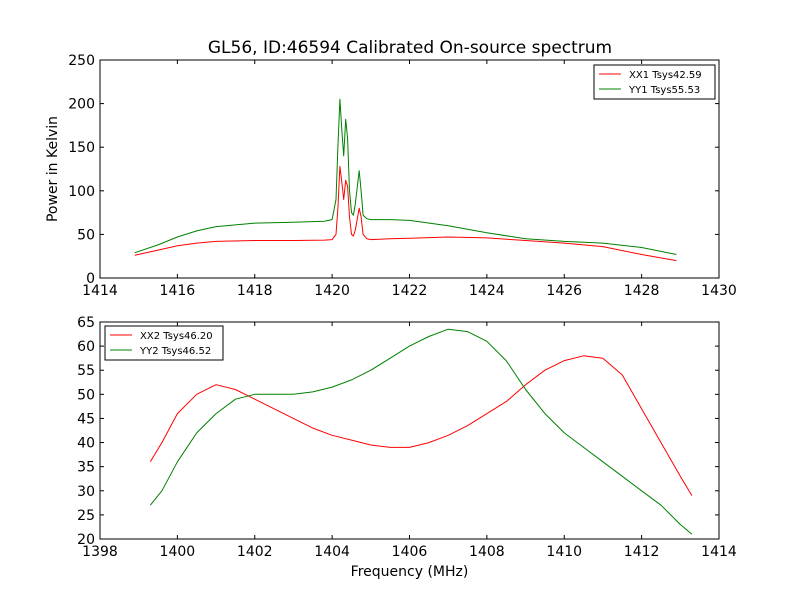 This screenshot has width=800, height=600. I want to click on legend-1: XX2 Tsys46.20 YY2 Tsys46.52, so click(164, 343).